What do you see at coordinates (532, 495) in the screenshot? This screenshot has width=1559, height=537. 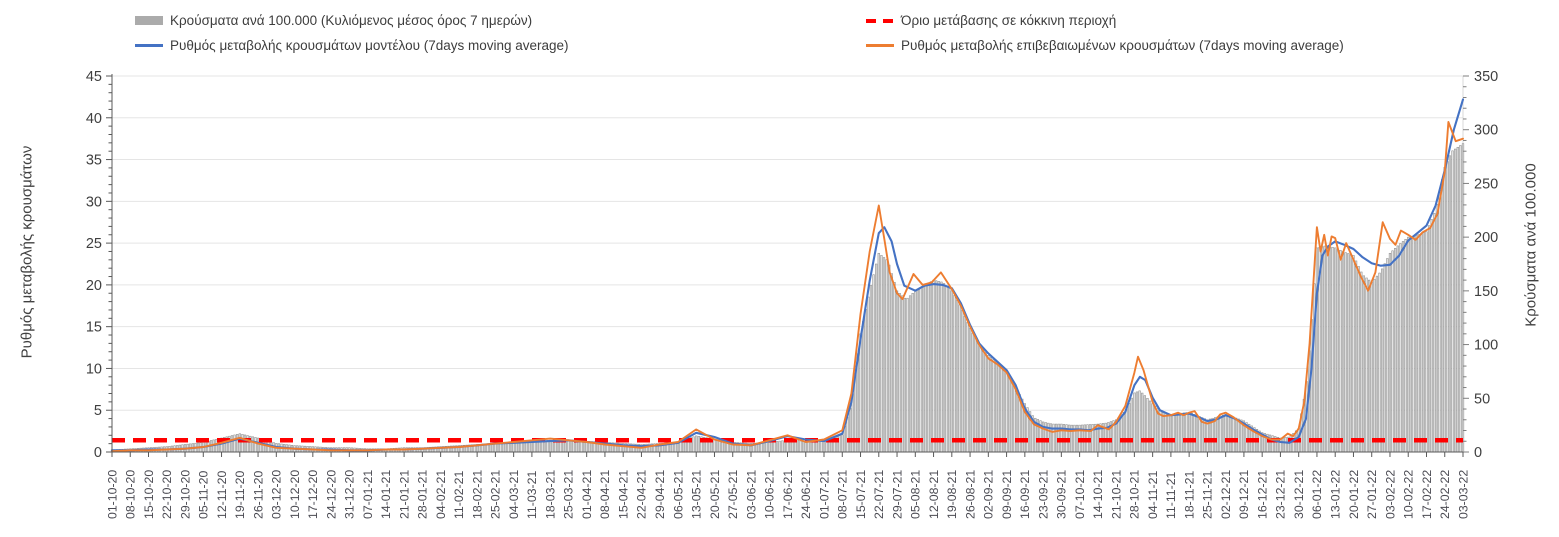 I see `x-tick-label: 11-03-21` at bounding box center [532, 495].